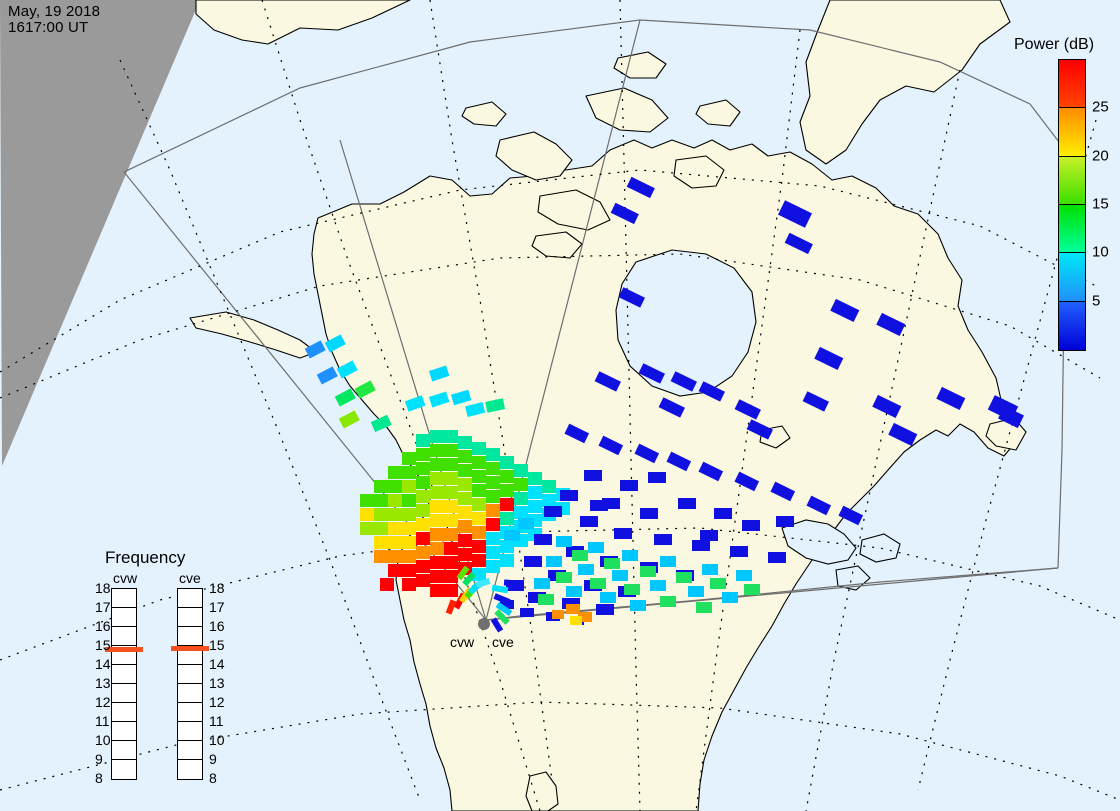 The width and height of the screenshot is (1120, 811). Describe the element at coordinates (1100, 107) in the screenshot. I see `colorbar-tick-25: 25` at that location.